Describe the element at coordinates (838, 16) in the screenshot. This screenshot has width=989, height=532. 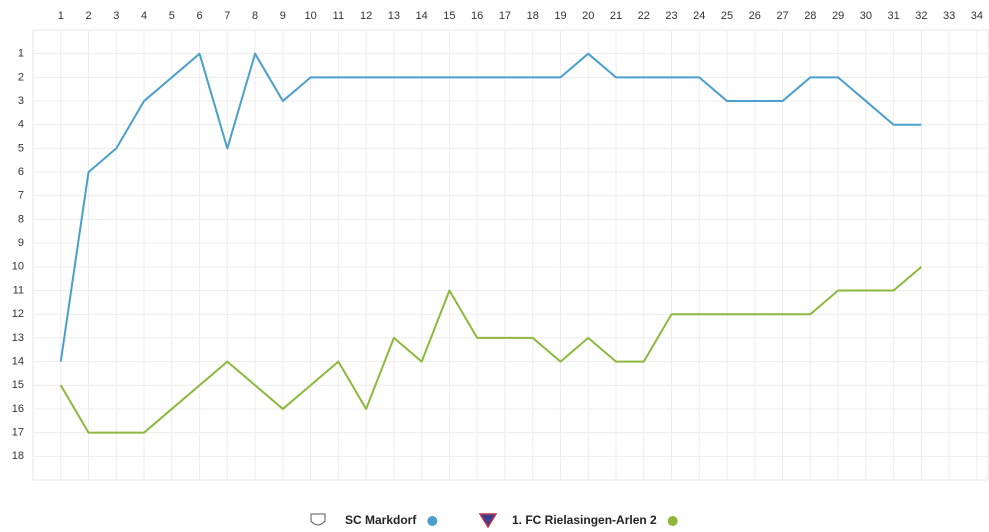
I see `x-tick-label: 29` at that location.